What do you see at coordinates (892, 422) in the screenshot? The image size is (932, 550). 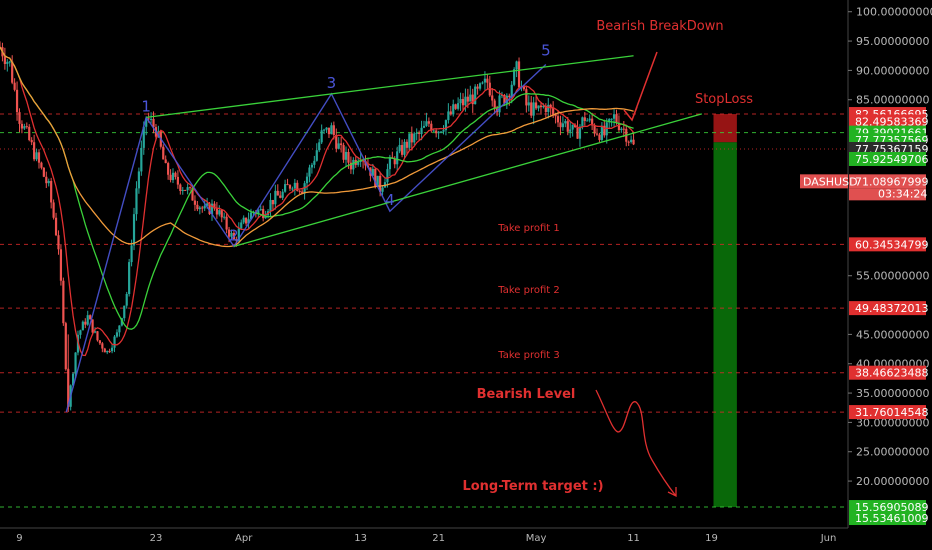 I see `price-tick-label: 30.00000000` at bounding box center [892, 422].